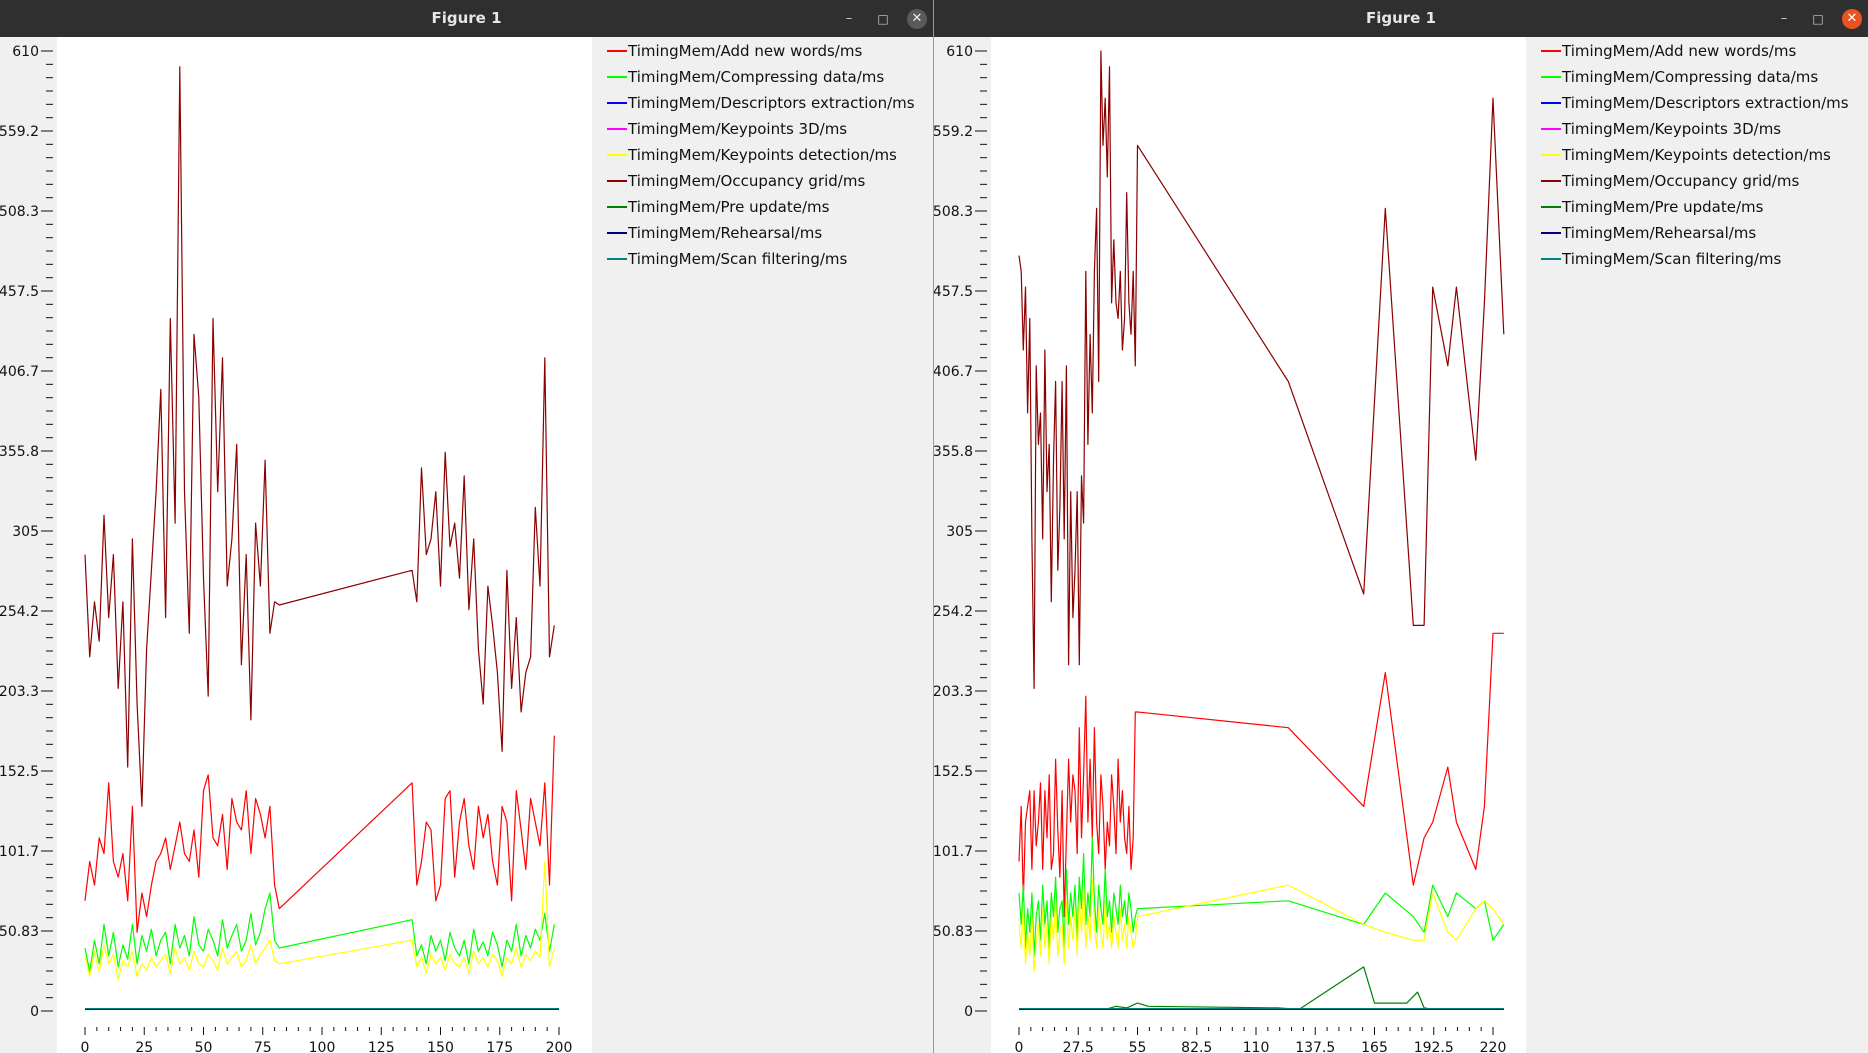 The width and height of the screenshot is (1868, 1053). What do you see at coordinates (263, 1046) in the screenshot?
I see `x-tick-label: 75` at bounding box center [263, 1046].